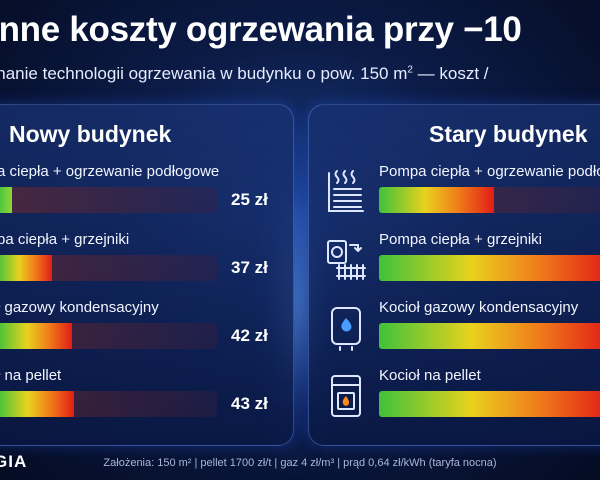  Describe the element at coordinates (430, 375) in the screenshot. I see `old-row-label-4: Kocioł na pellet` at that location.